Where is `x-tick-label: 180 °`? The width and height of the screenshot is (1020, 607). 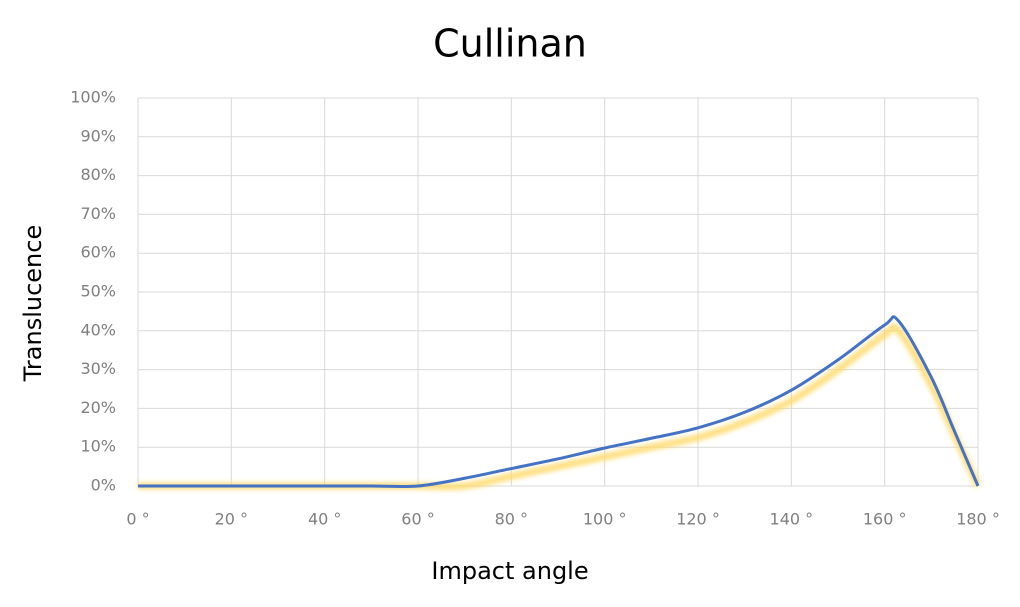 x-tick-label: 180 ° is located at coordinates (978, 519).